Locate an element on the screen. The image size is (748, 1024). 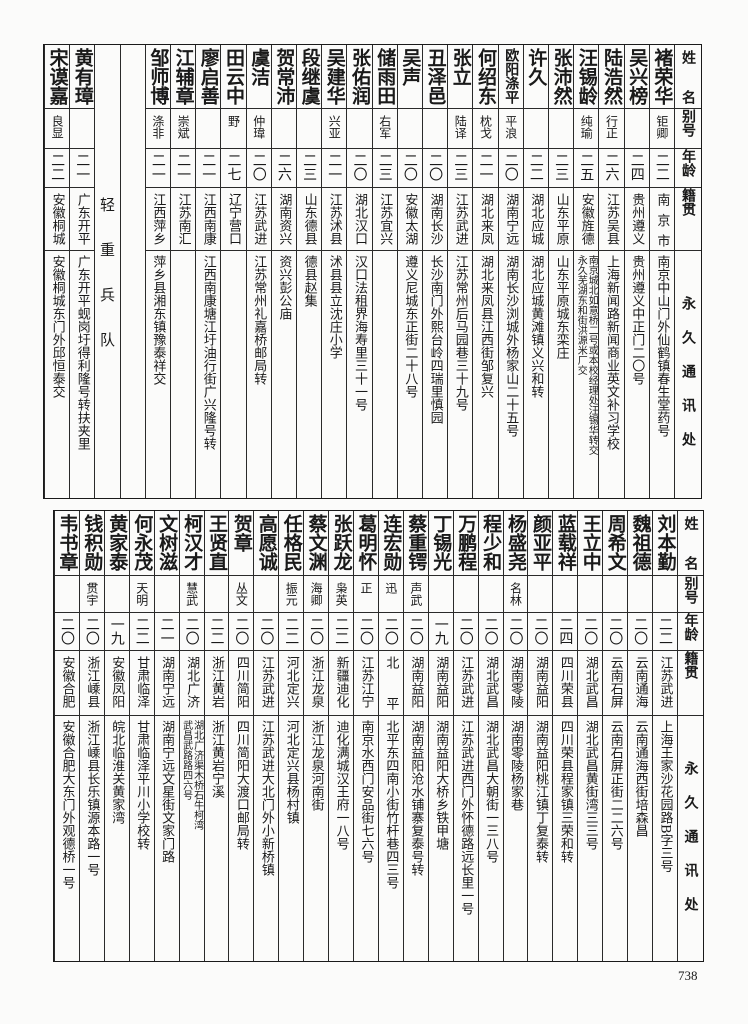
age-cell: 二七 is located at coordinates (233, 168).